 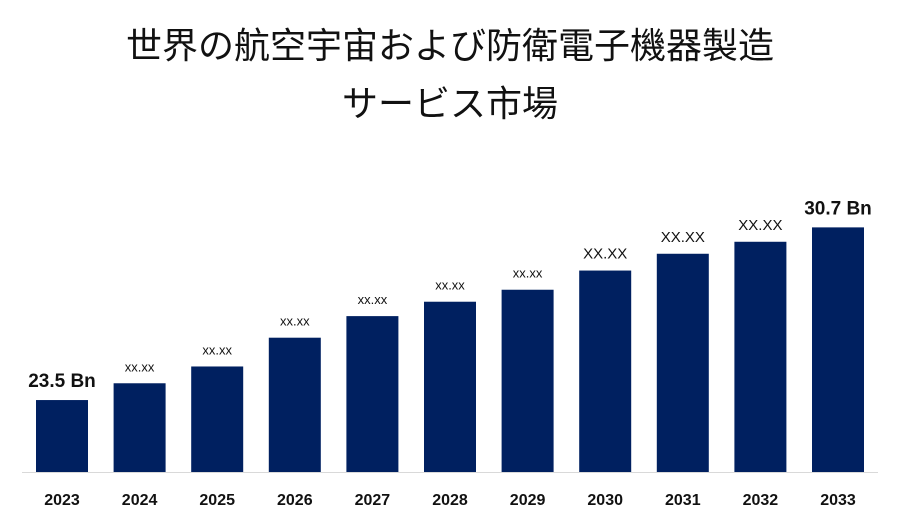 What do you see at coordinates (139, 427) in the screenshot?
I see `bar-2024` at bounding box center [139, 427].